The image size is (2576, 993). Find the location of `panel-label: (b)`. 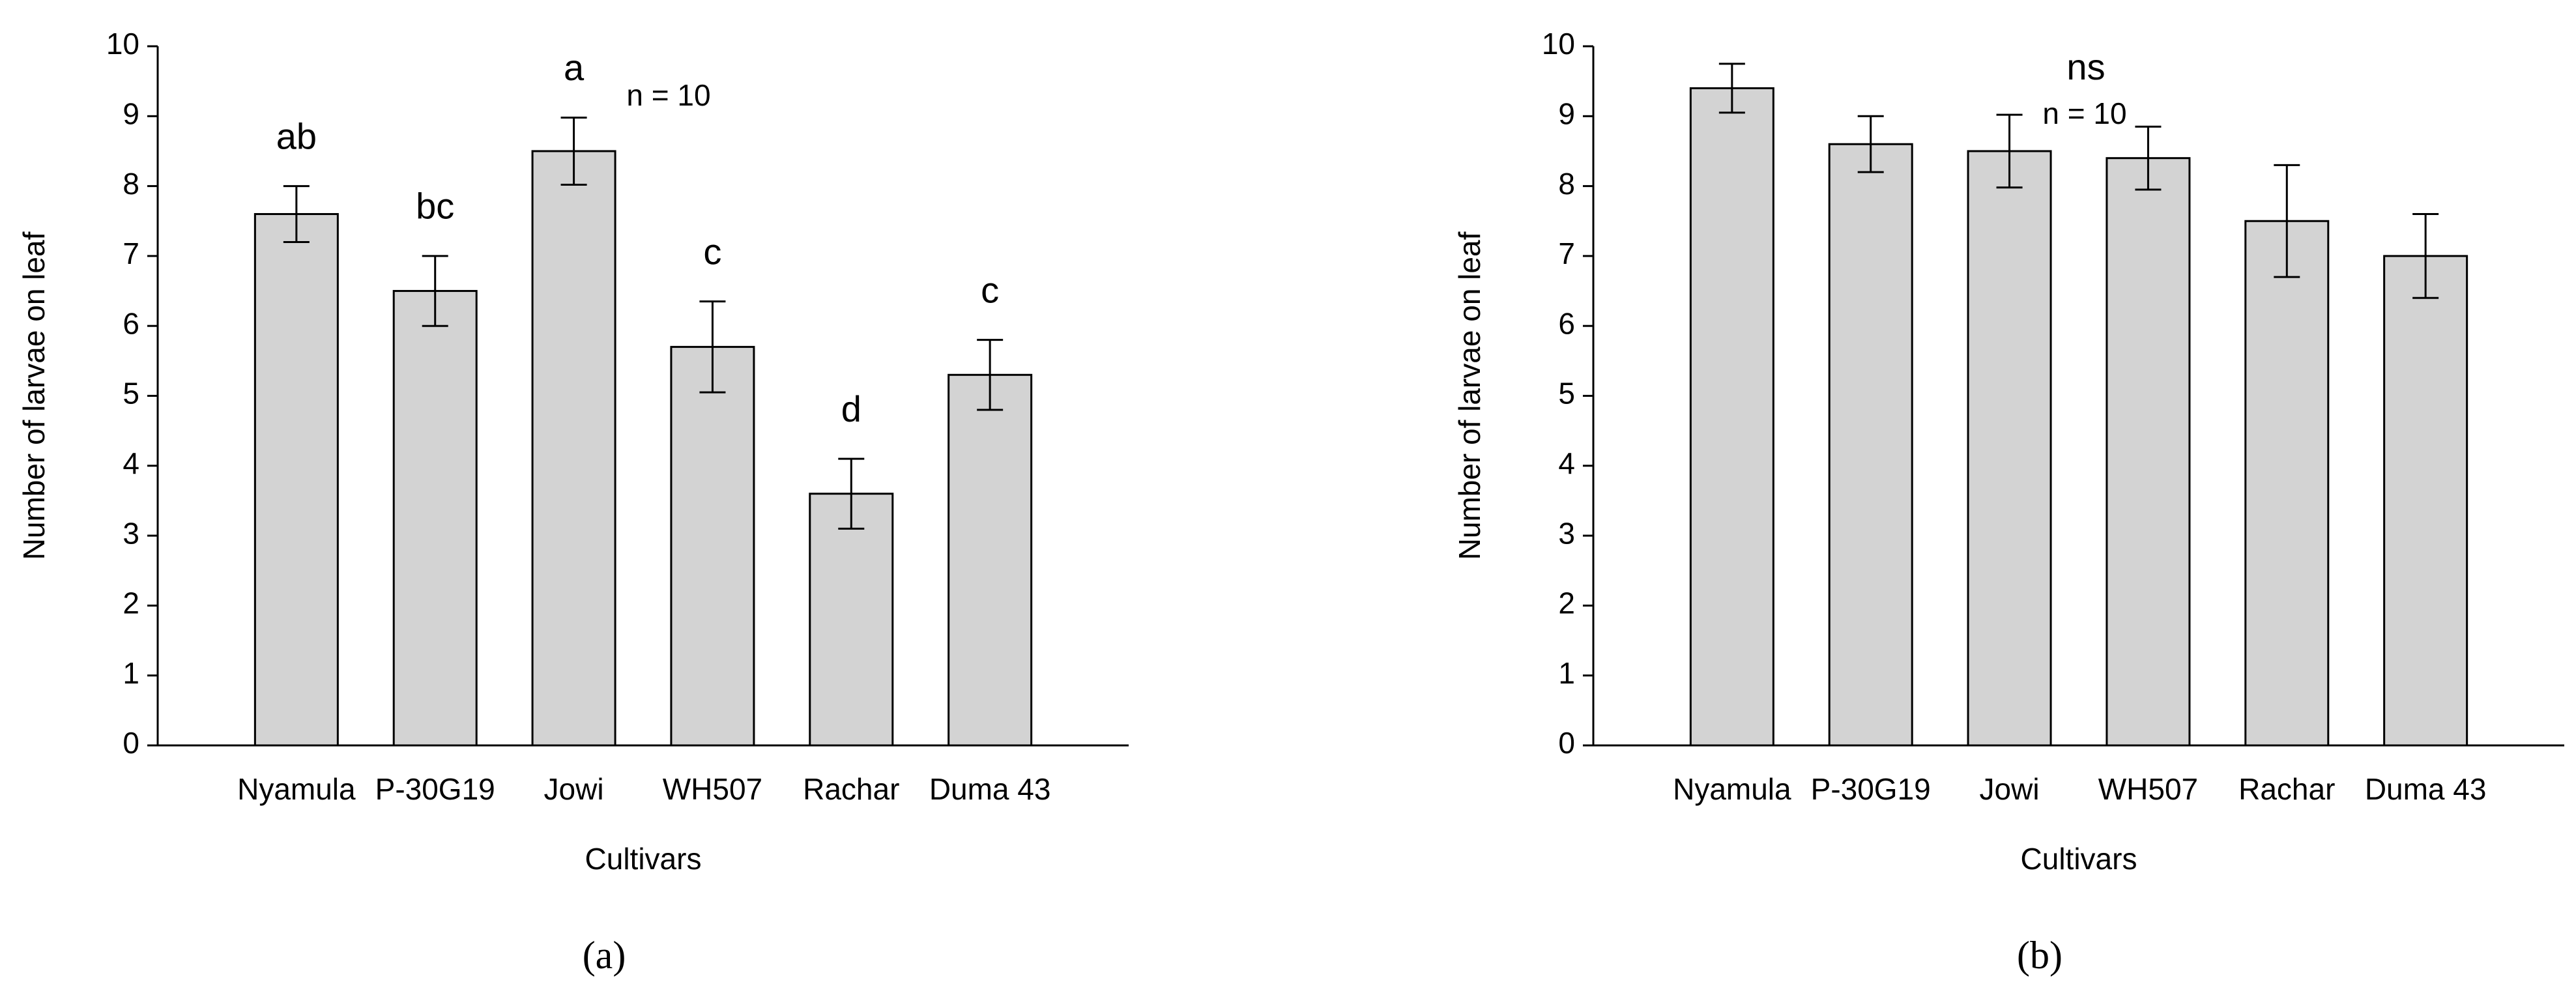

panel-label: (b) is located at coordinates (2039, 955).